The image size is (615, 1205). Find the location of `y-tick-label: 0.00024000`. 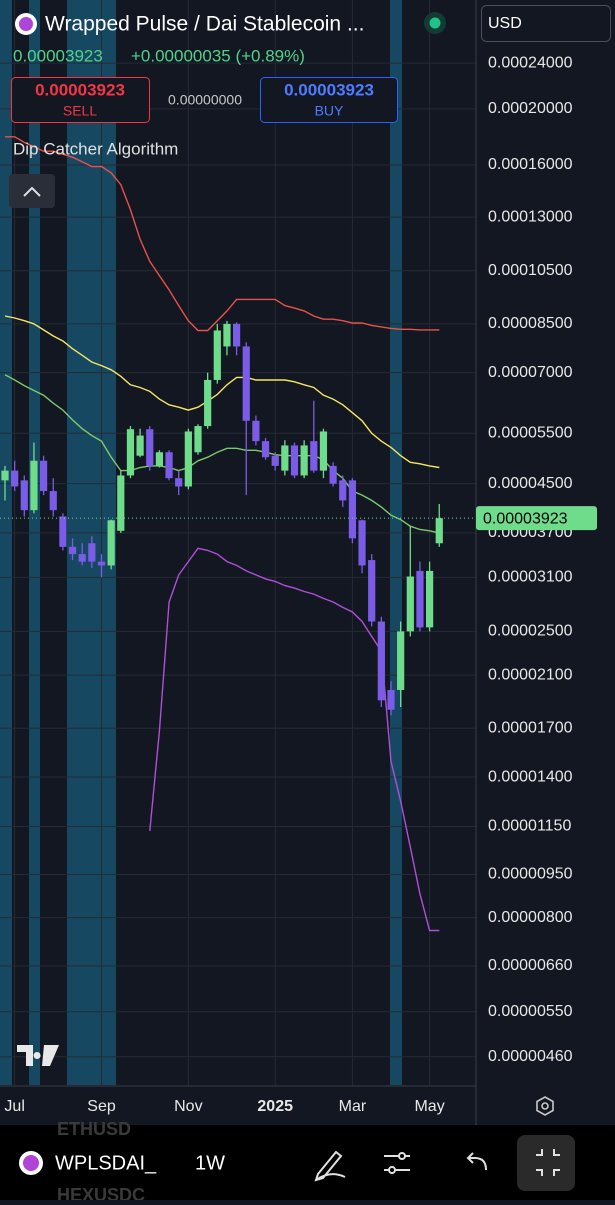

y-tick-label: 0.00024000 is located at coordinates (530, 62).